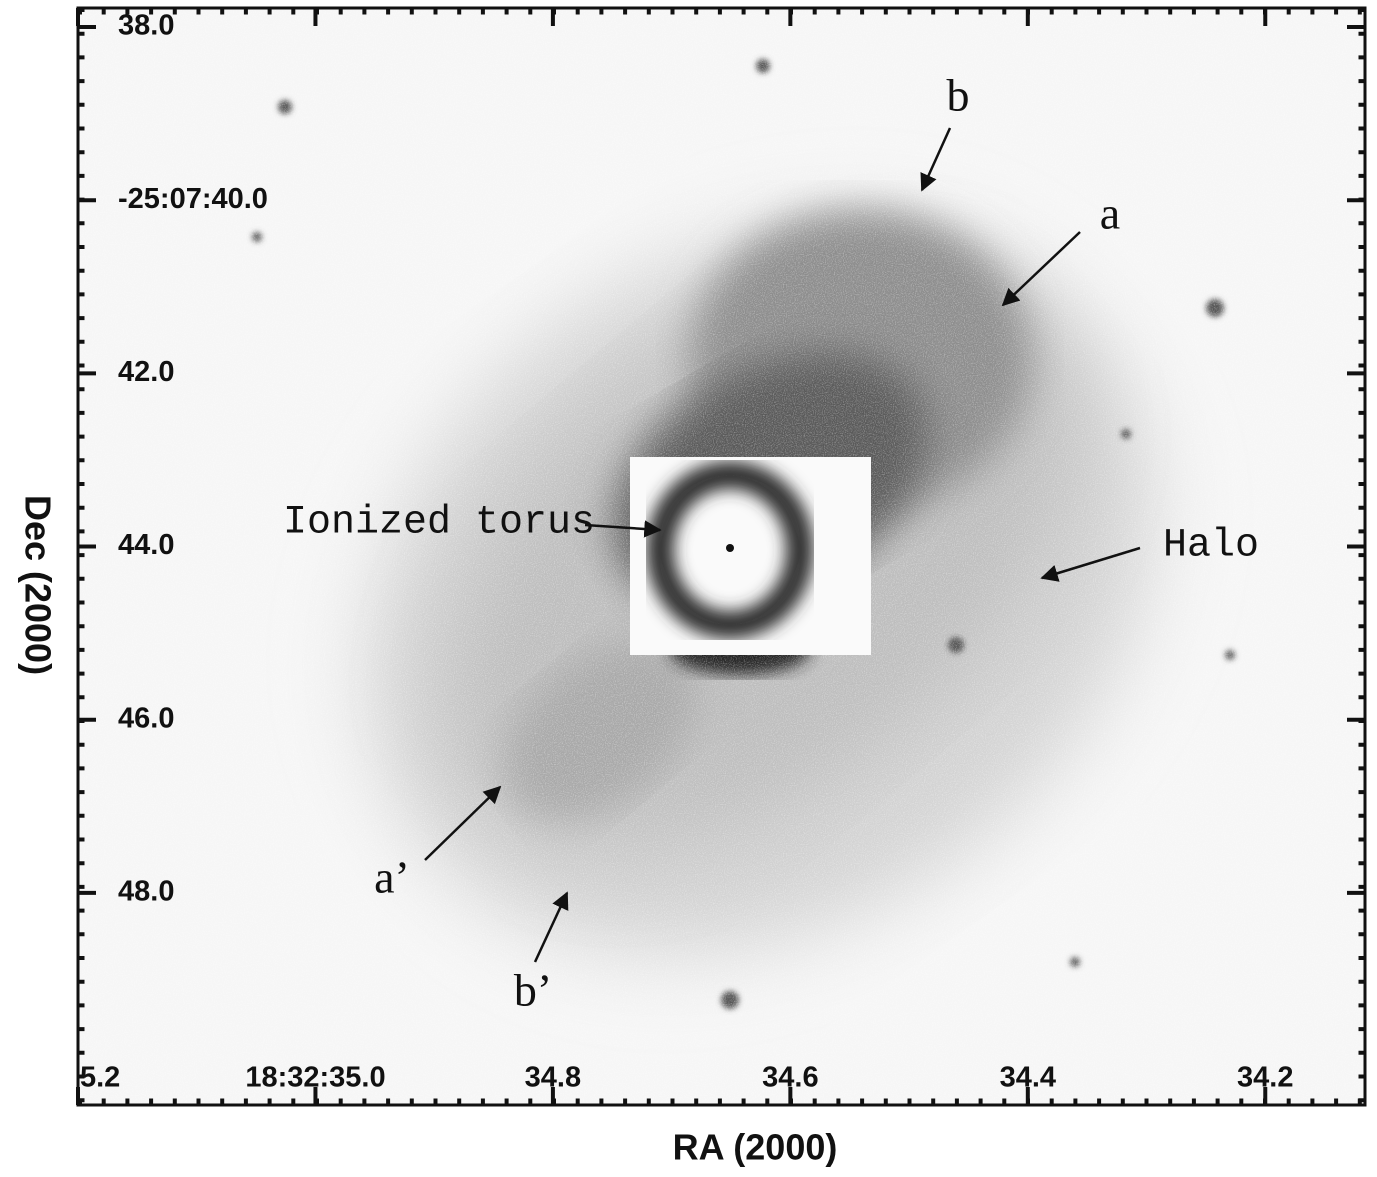 The height and width of the screenshot is (1177, 1377). I want to click on y-tick-label: 42.0, so click(146, 372).